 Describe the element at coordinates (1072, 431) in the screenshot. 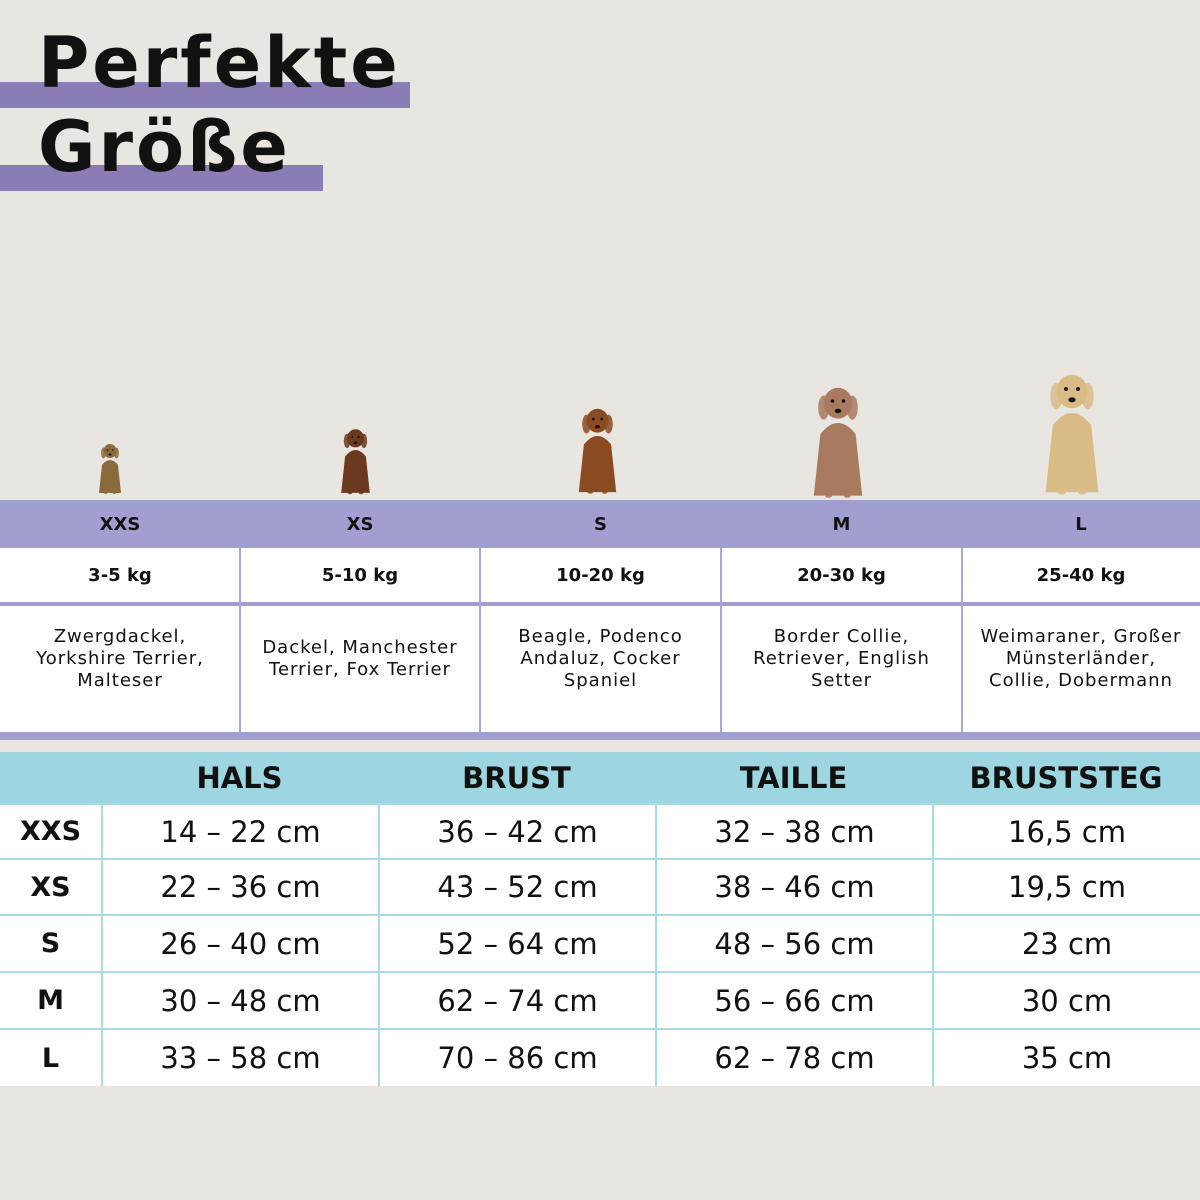

I see `golden-retriever-icon` at that location.